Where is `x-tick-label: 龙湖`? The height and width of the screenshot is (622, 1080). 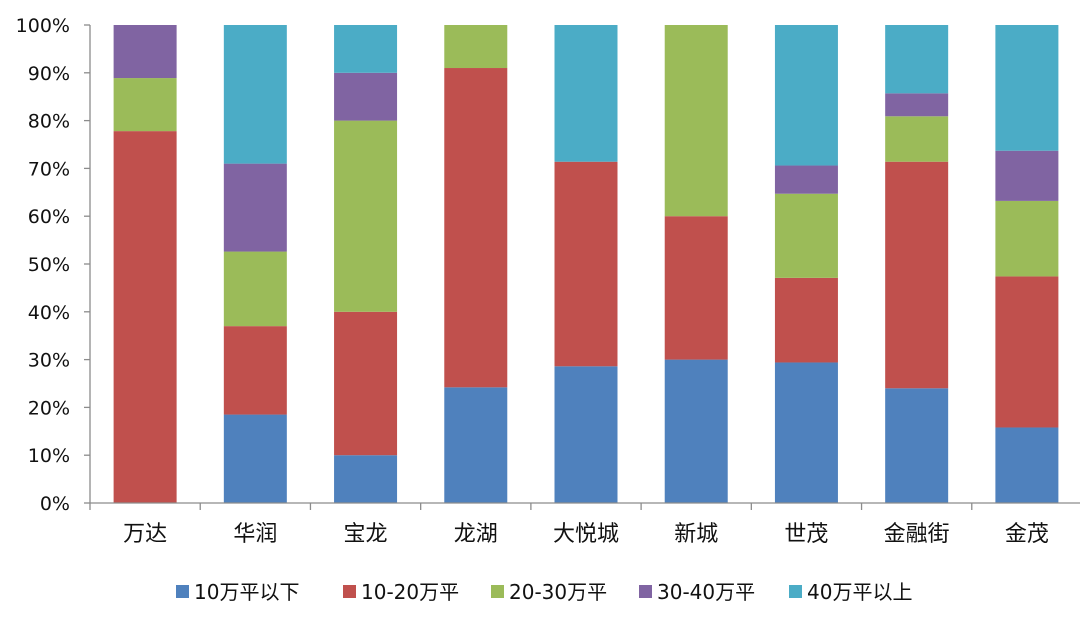
x-tick-label: 龙湖 is located at coordinates (476, 534).